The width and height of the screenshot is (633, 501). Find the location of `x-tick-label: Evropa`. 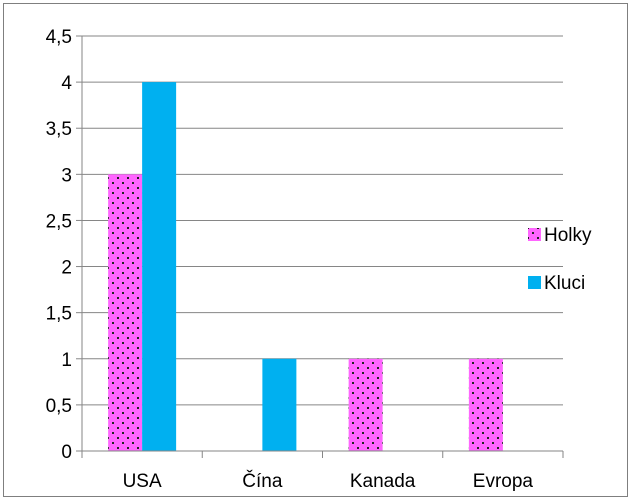

x-tick-label: Evropa is located at coordinates (503, 481).